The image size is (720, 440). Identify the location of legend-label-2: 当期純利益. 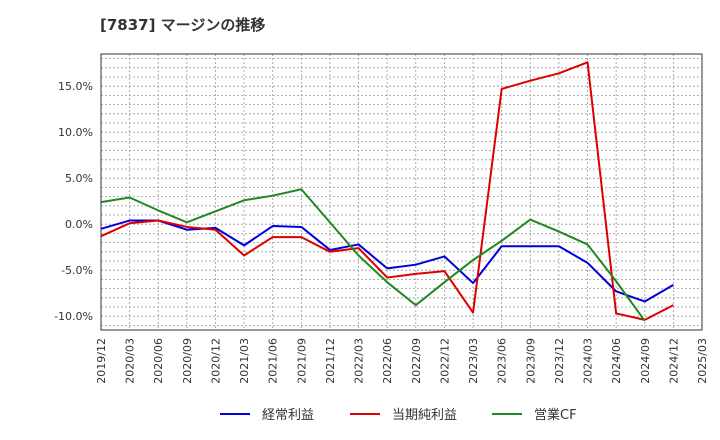
(424, 415).